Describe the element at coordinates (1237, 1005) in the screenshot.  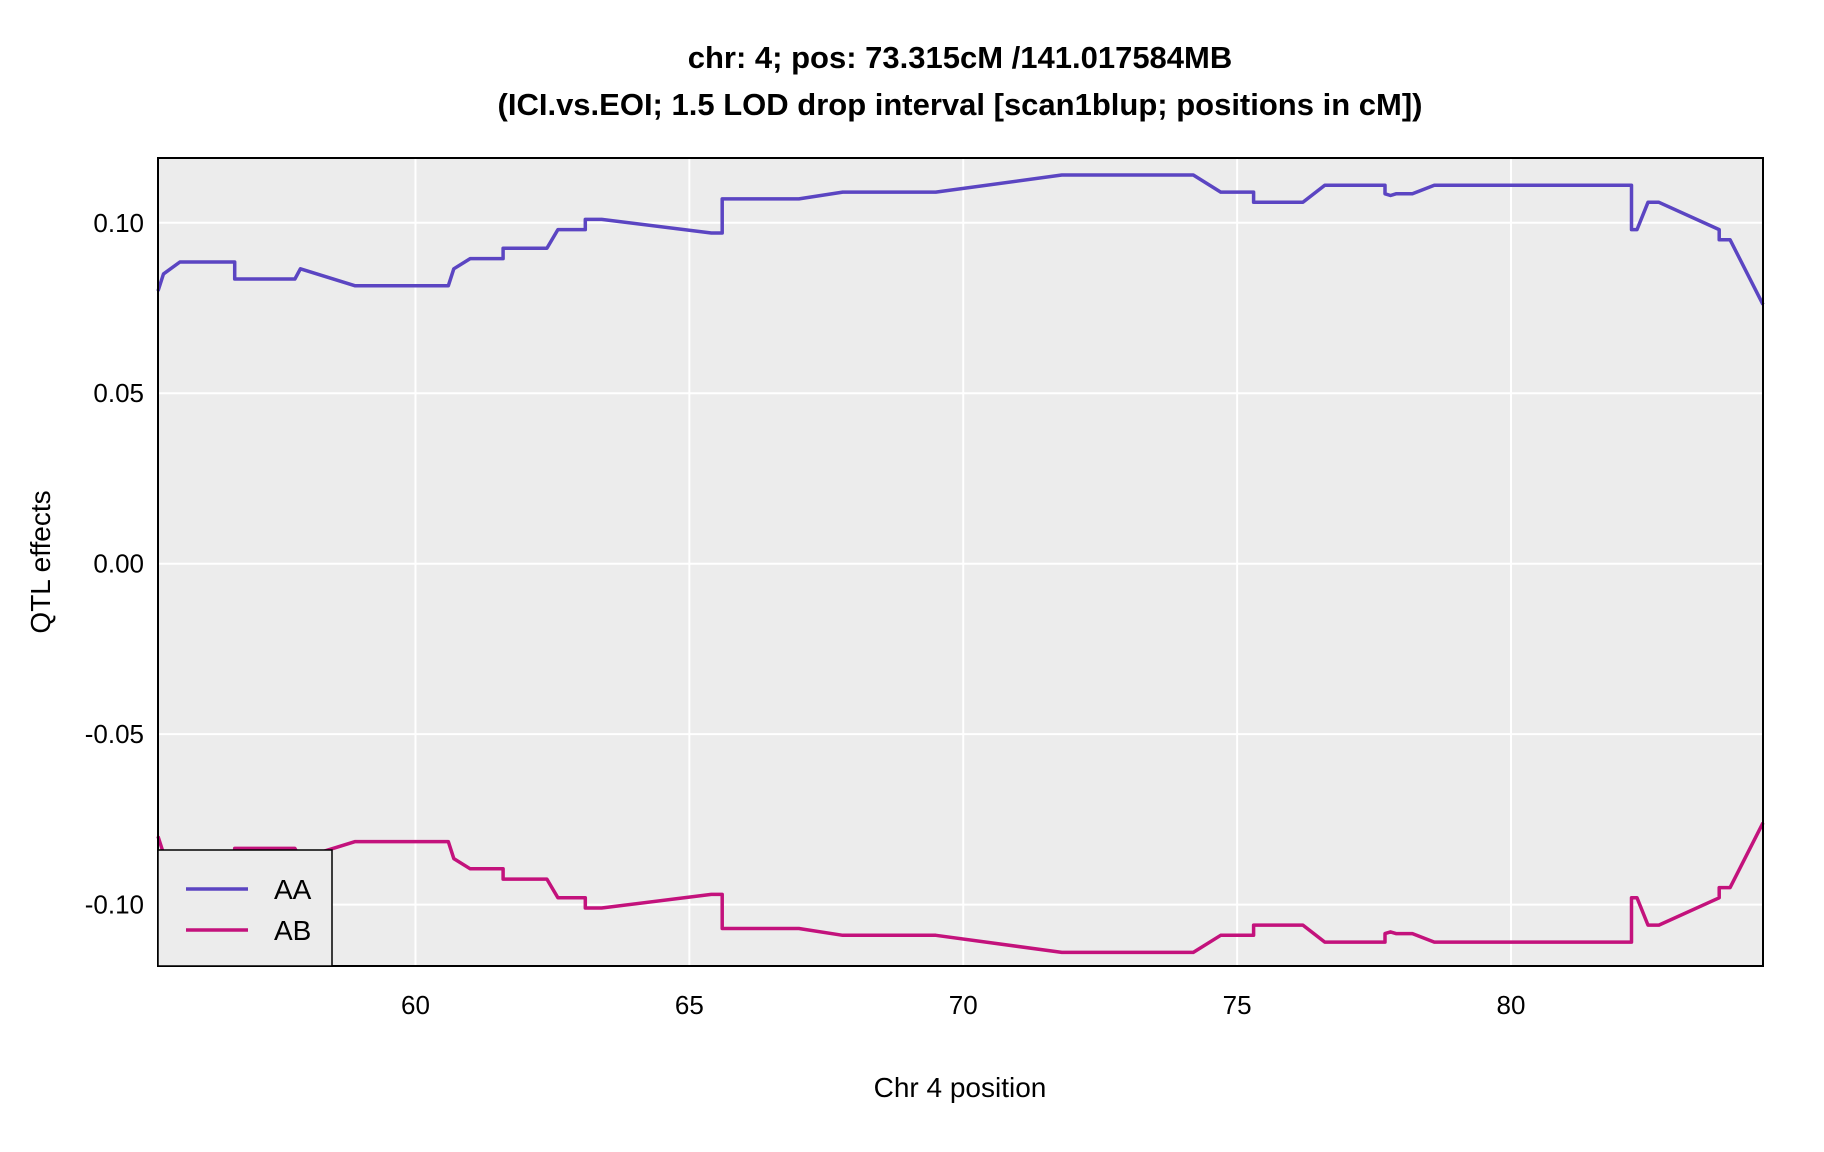
I see `x-tick-label: 75` at that location.